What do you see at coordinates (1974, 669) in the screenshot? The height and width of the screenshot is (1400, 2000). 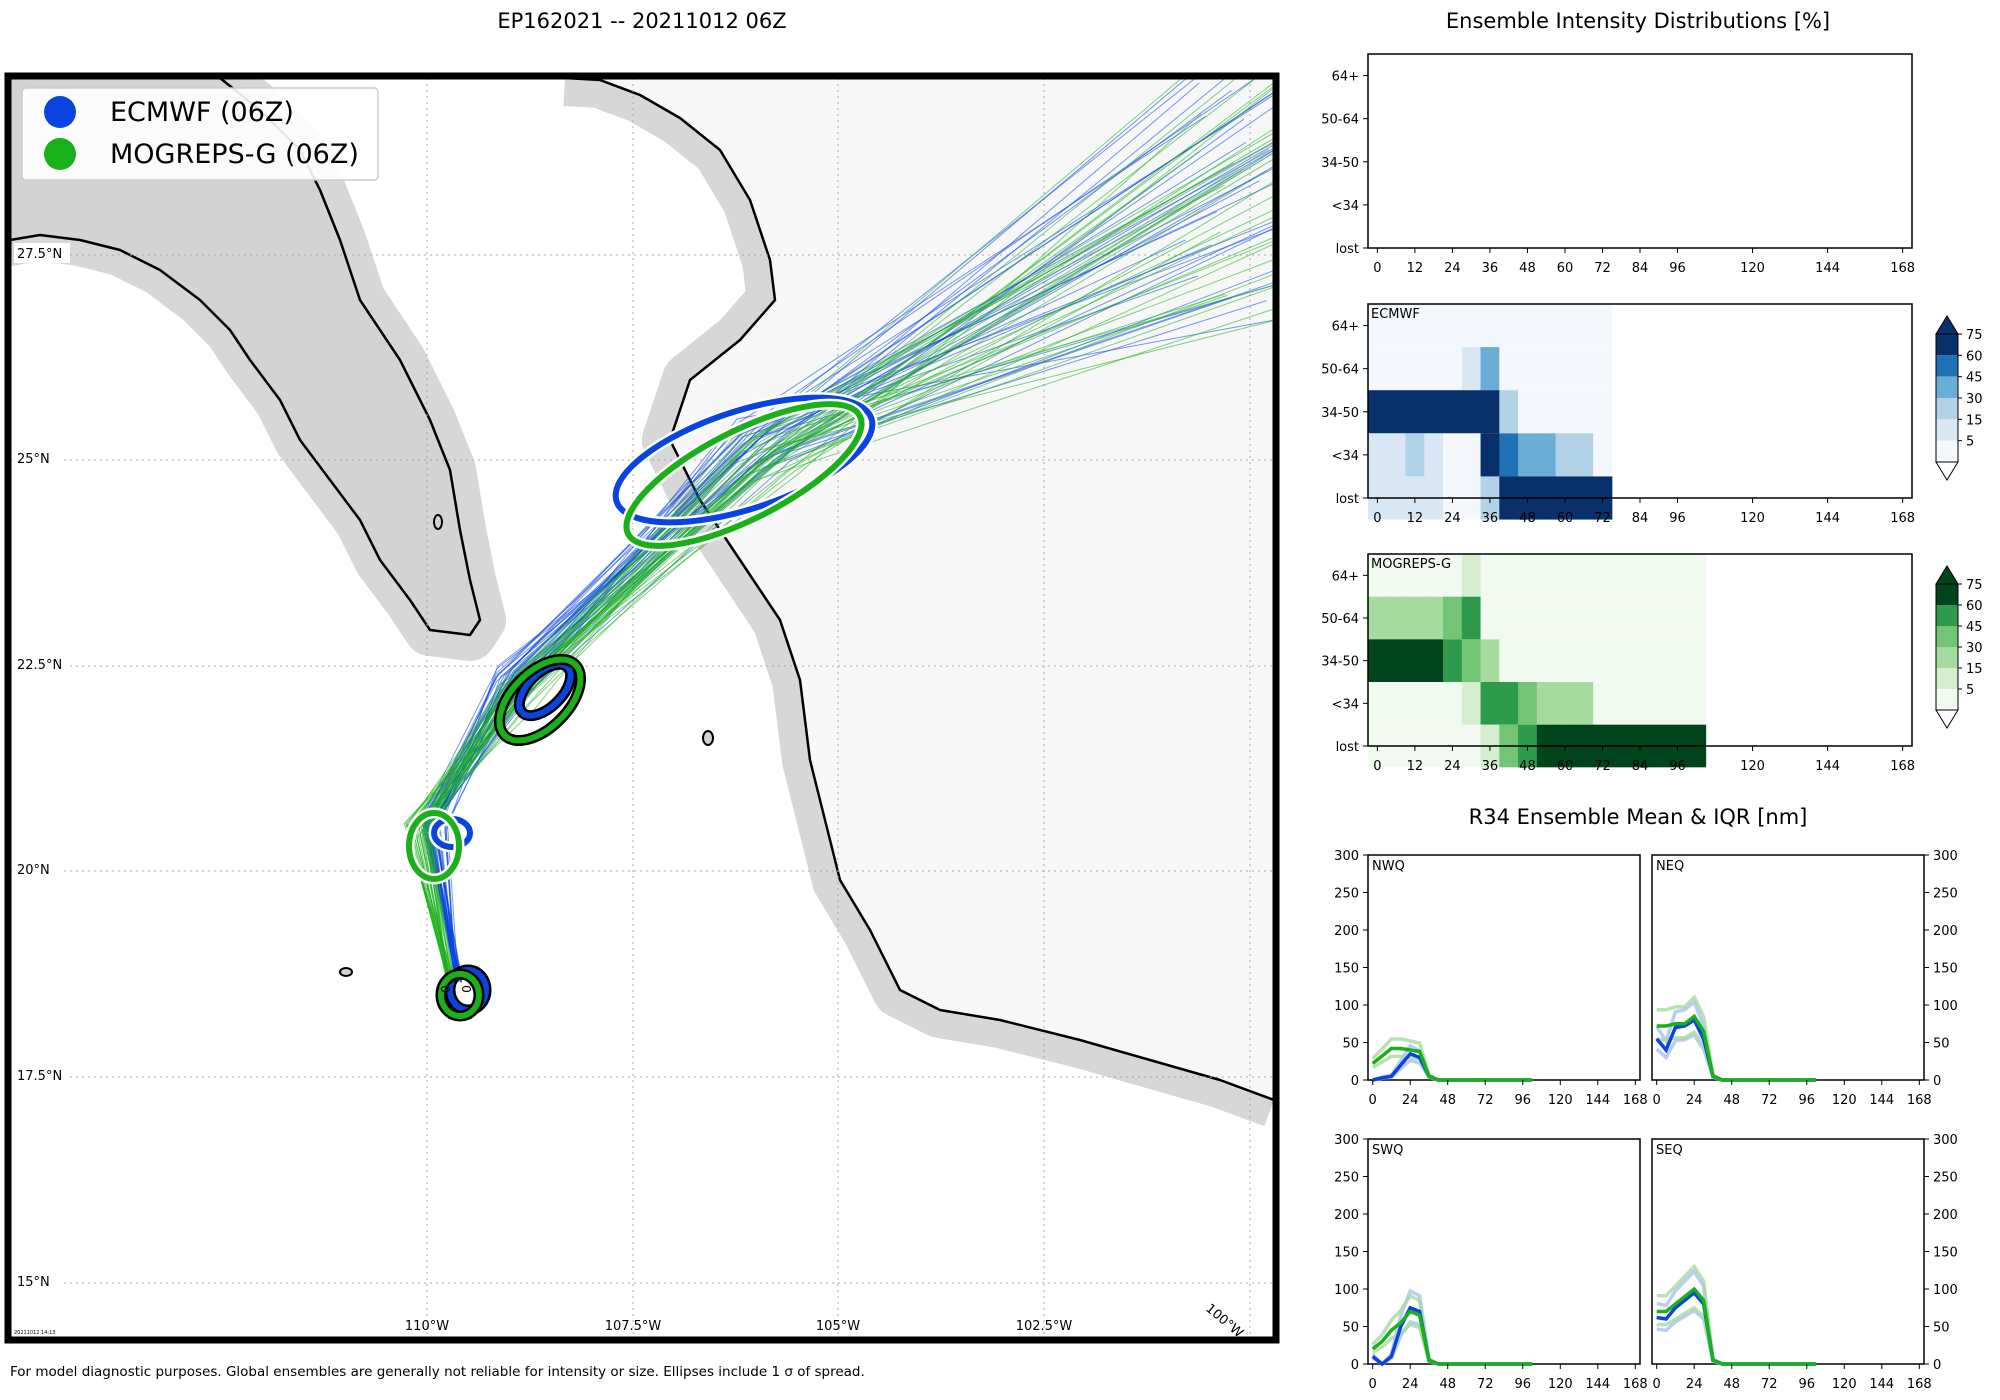 I see `colorbar-tick-label: 15` at bounding box center [1974, 669].